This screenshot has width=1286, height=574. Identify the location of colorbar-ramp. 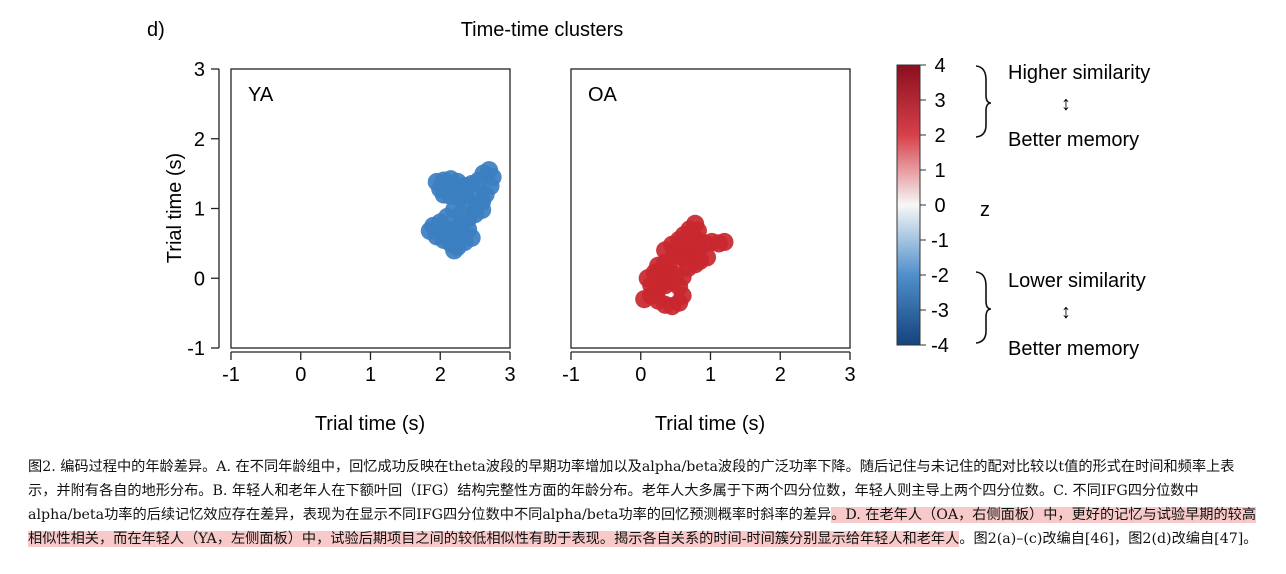
(908, 205).